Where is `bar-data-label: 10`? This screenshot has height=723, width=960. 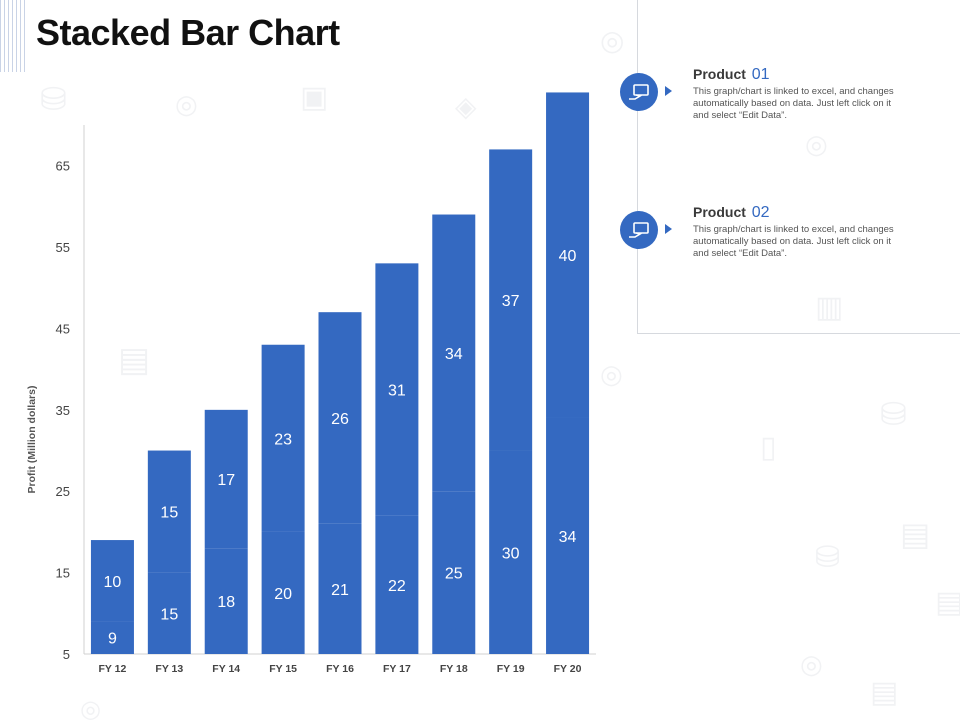
bar-data-label: 10 is located at coordinates (113, 582).